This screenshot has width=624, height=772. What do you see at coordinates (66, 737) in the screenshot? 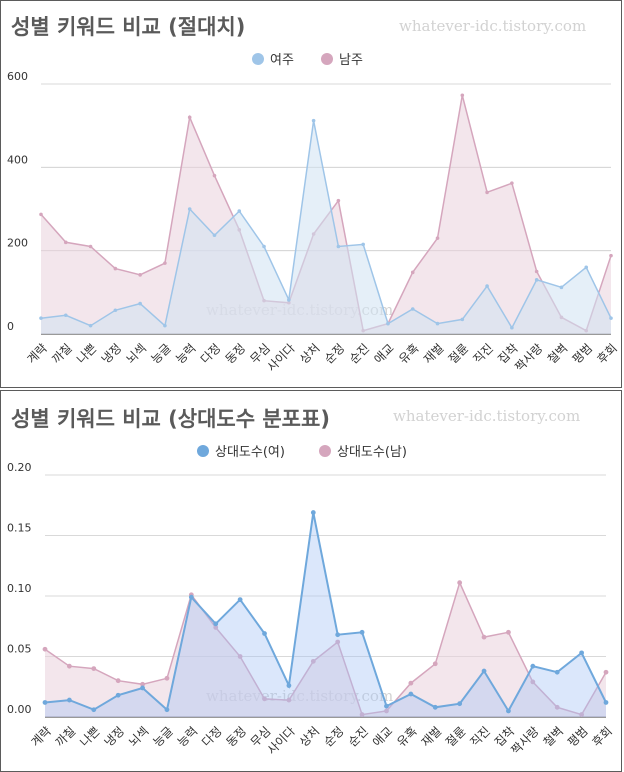
I see `x-tick-label: 까칠` at bounding box center [66, 737].